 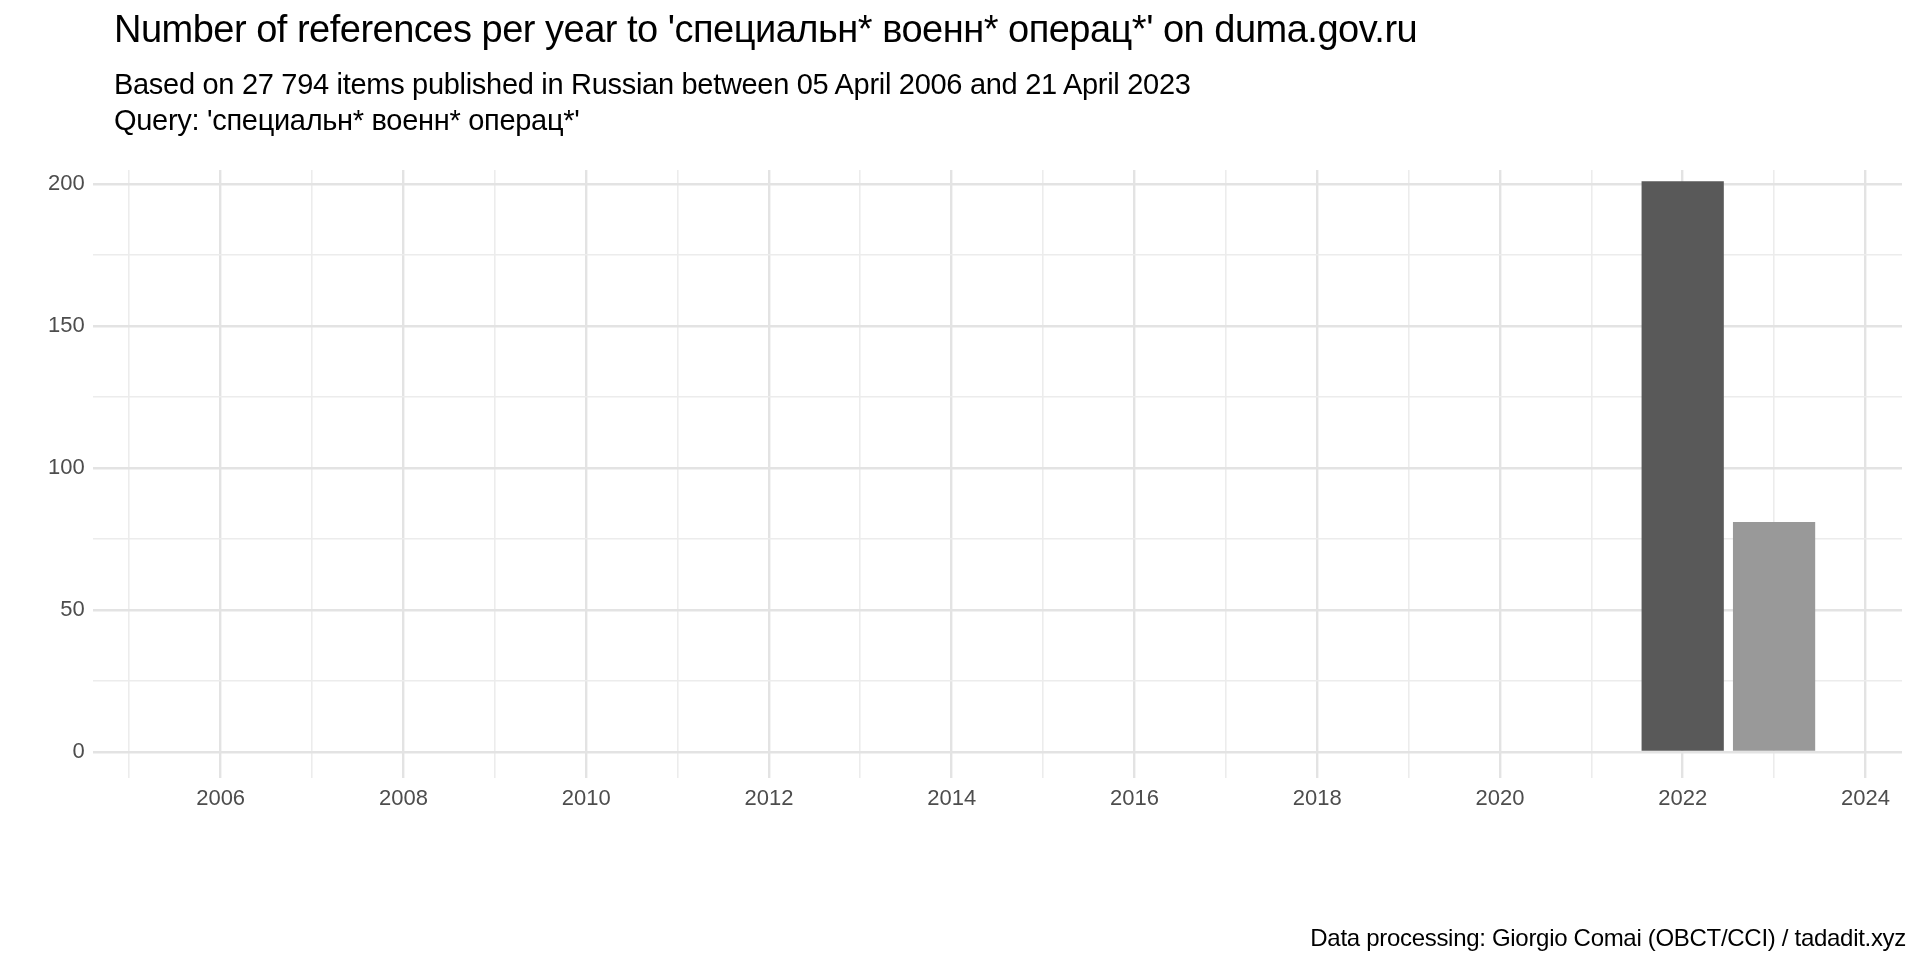 I want to click on x-tick-label: 2010, so click(x=586, y=797).